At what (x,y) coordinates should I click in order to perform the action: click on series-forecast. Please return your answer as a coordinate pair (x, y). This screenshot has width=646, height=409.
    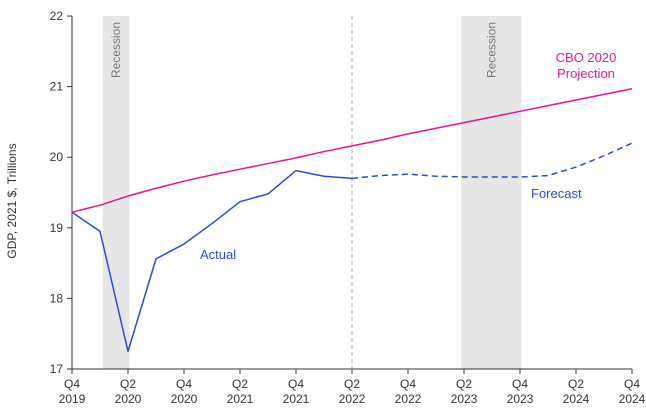
    Looking at the image, I should click on (492, 161).